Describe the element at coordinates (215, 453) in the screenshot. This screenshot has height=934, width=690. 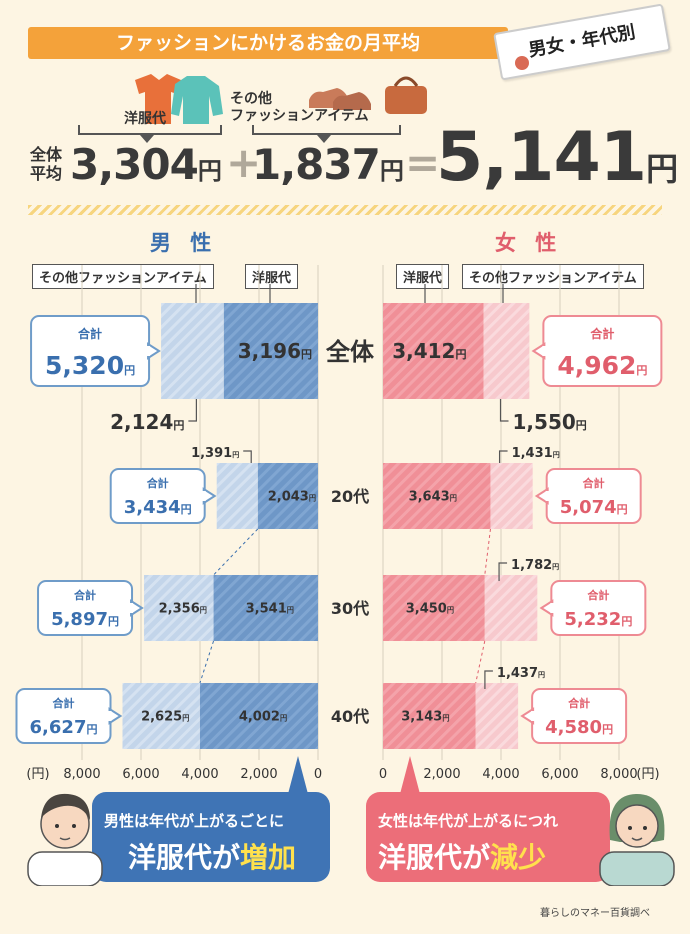
I see `male-other-value-label: 1,391円` at that location.